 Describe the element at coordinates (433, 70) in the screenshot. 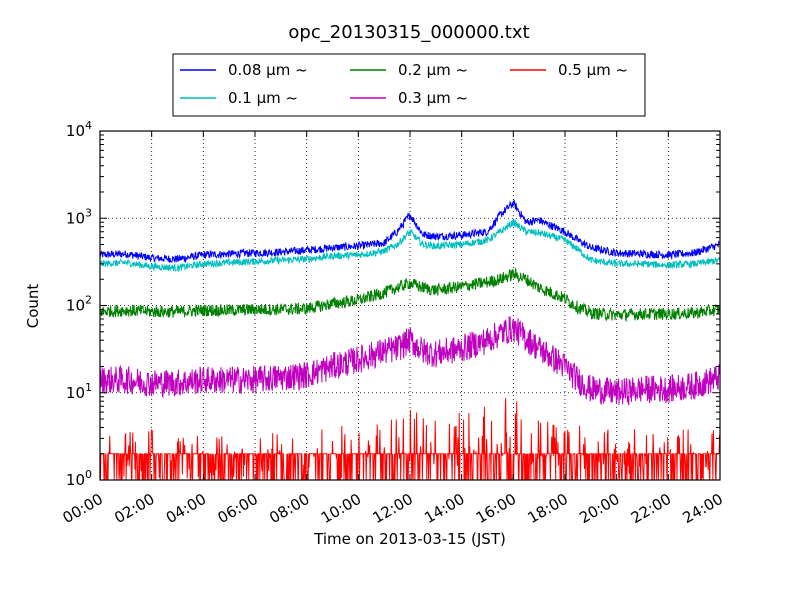

I see `legend-label-2: 0.2 μm ~` at that location.